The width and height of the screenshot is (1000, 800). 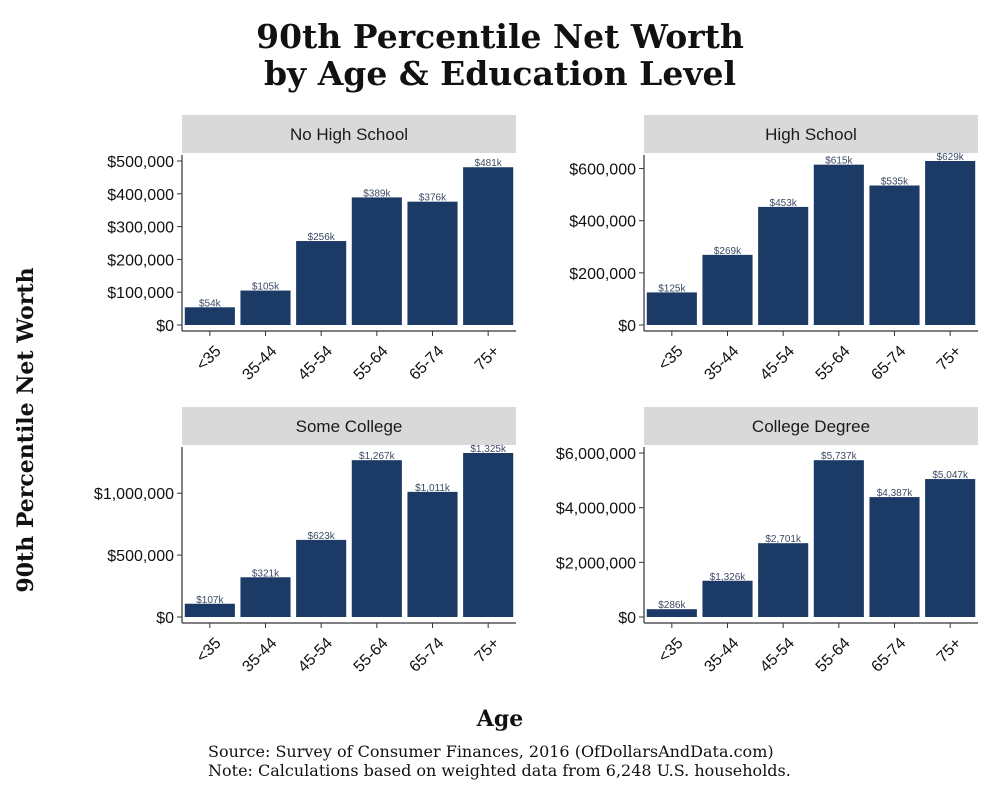 What do you see at coordinates (596, 454) in the screenshot?
I see `y-tick-label: $6,000,000` at bounding box center [596, 454].